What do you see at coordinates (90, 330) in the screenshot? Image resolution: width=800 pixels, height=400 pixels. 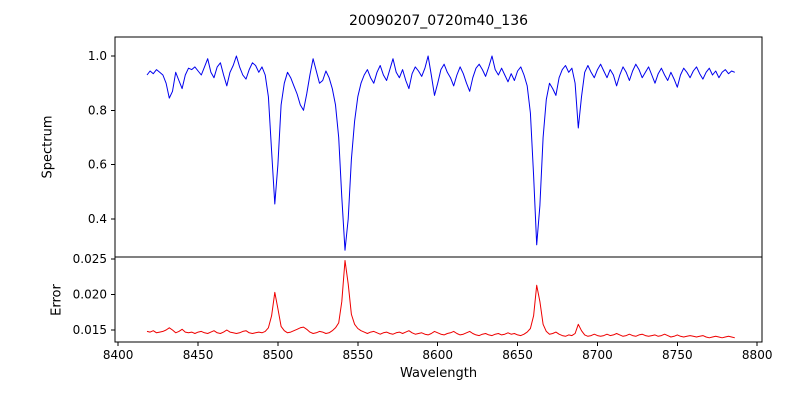 I see `error-y-tick-label: 0.015` at bounding box center [90, 330].